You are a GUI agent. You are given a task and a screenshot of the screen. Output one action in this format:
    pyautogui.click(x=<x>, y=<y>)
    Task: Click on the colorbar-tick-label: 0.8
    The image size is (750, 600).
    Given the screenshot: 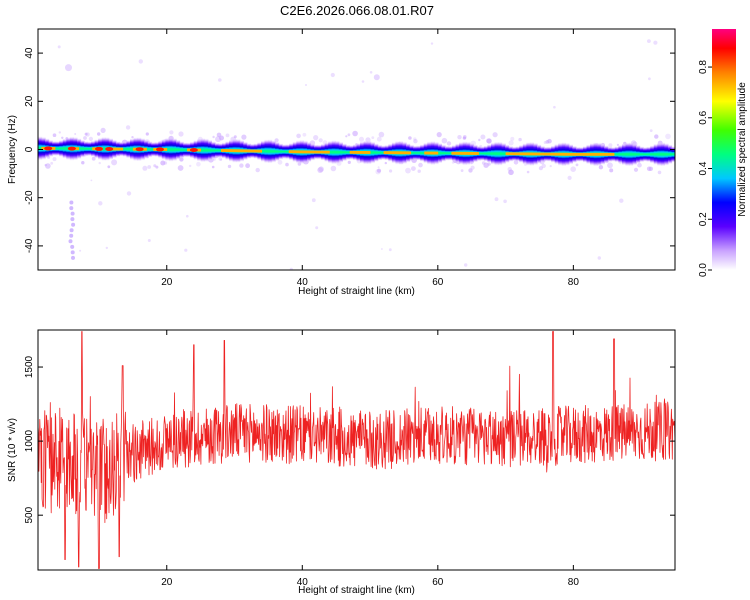 What is the action you would take?
    pyautogui.click(x=703, y=67)
    